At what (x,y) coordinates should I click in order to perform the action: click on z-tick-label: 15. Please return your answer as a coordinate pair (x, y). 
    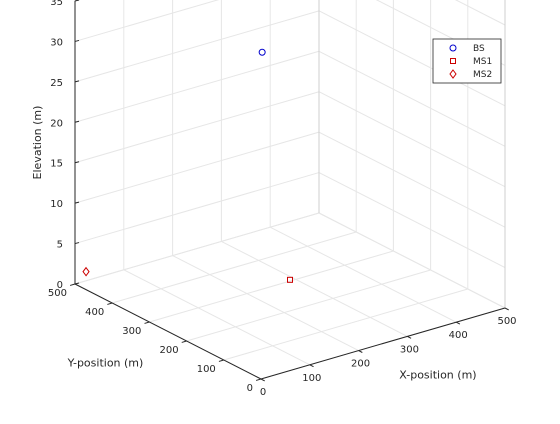
    Looking at the image, I should click on (56, 164).